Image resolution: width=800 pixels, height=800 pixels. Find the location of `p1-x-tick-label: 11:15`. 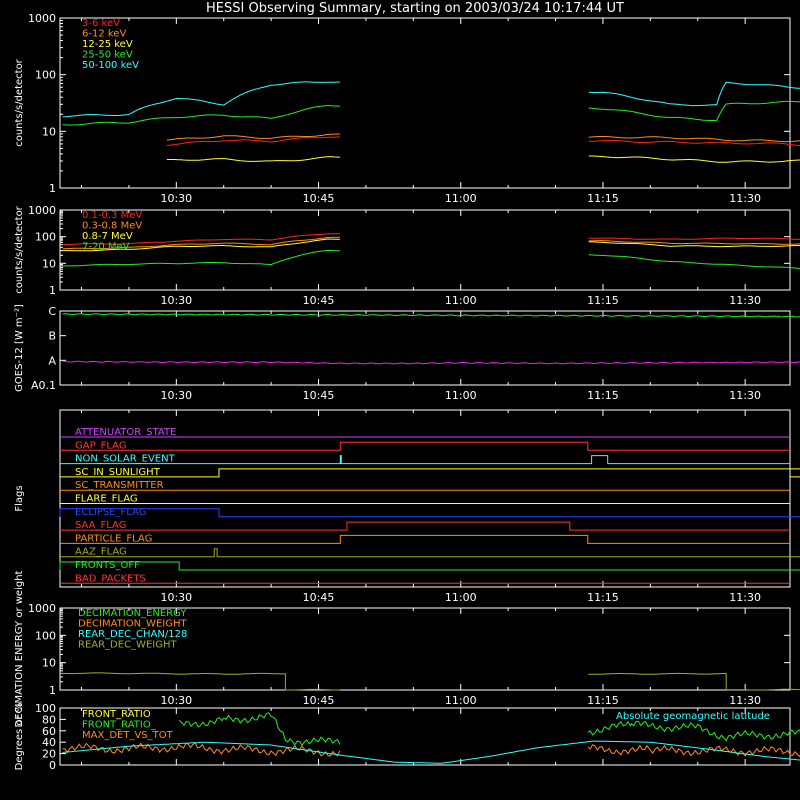

p1-x-tick-label: 11:15 is located at coordinates (603, 198).